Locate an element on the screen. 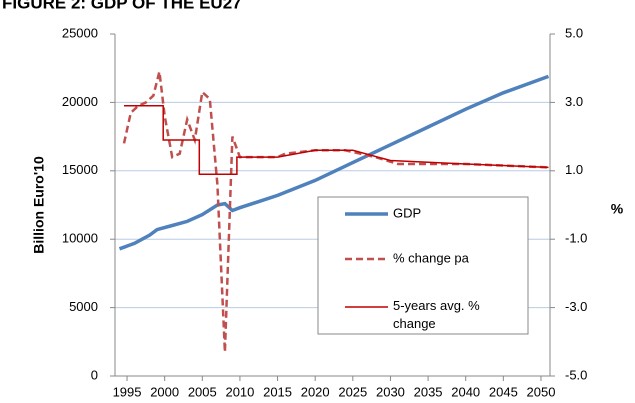 Image resolution: width=635 pixels, height=403 pixels. x-tick-label: 2025 is located at coordinates (352, 391).